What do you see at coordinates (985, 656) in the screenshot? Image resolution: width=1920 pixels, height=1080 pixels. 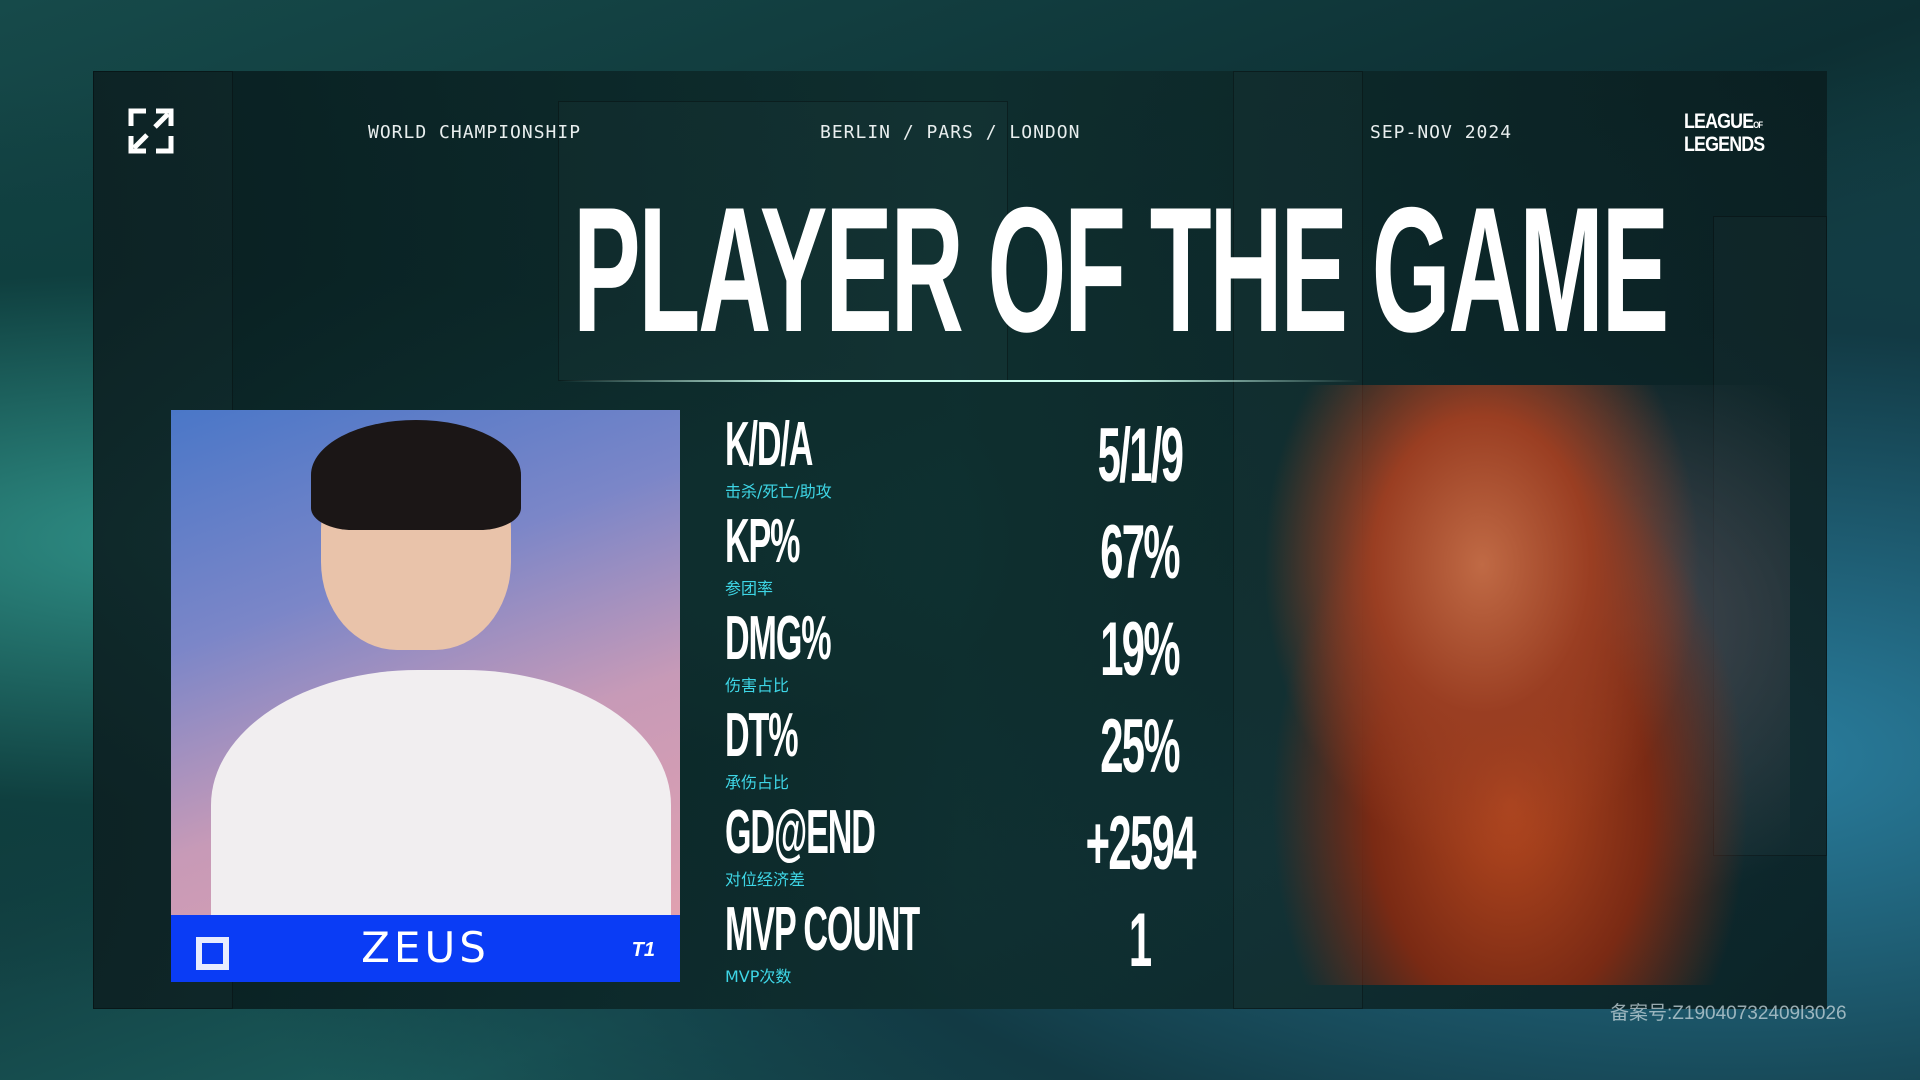 I see `stat-row: DMG% 伤害占比 19%` at bounding box center [985, 656].